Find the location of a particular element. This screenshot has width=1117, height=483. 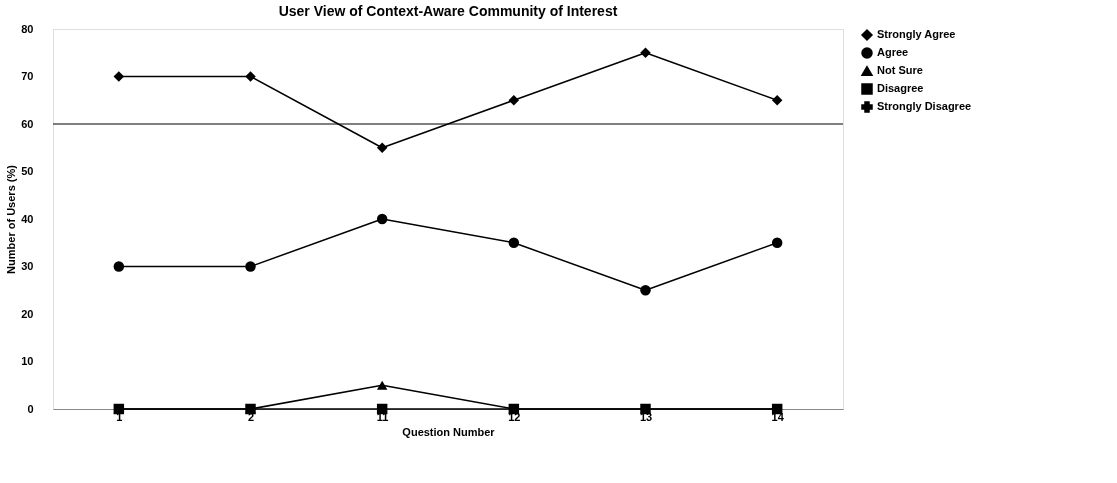

y-tick-label: 20 is located at coordinates (27, 313).